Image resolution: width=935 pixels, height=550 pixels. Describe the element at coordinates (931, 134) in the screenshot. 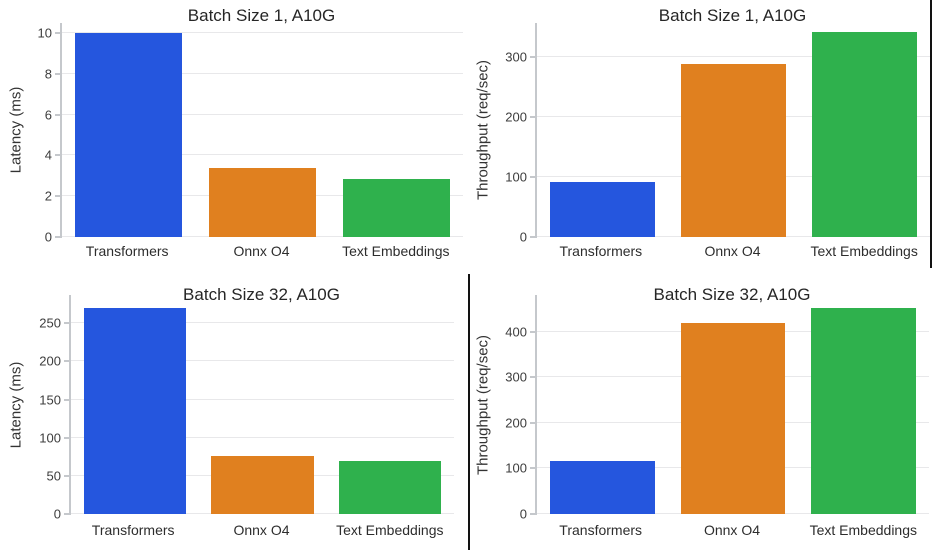

I see `border-line-top-right` at that location.